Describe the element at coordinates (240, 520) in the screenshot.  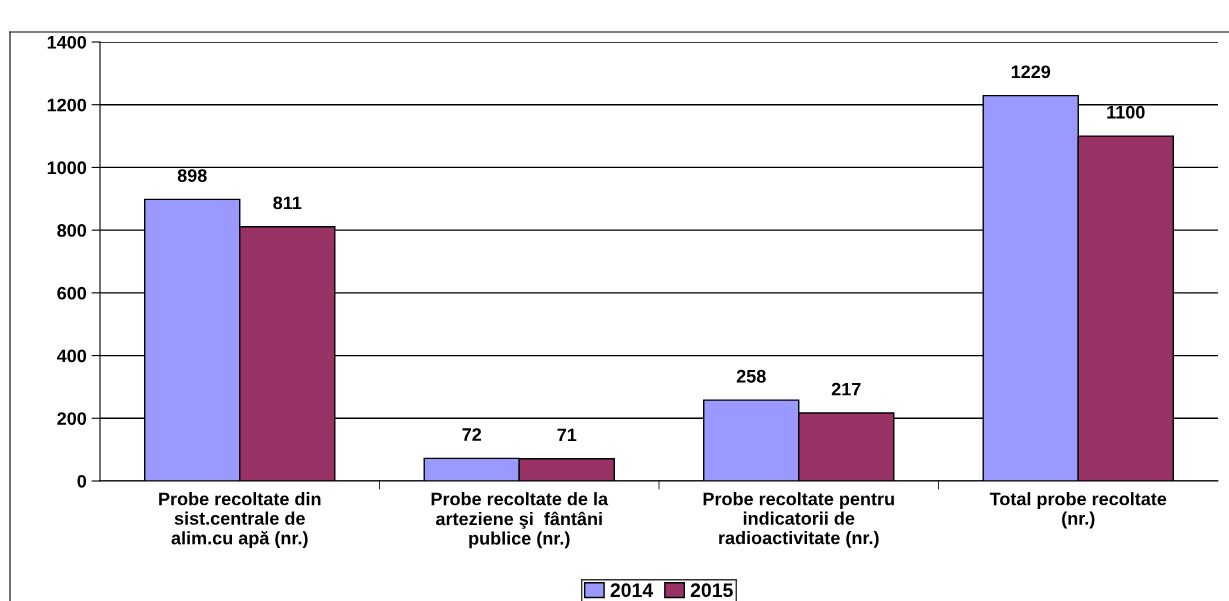
I see `x-tick-label: Probe recoltate din sist.centrale de alim.cu apă (nr.)` at that location.